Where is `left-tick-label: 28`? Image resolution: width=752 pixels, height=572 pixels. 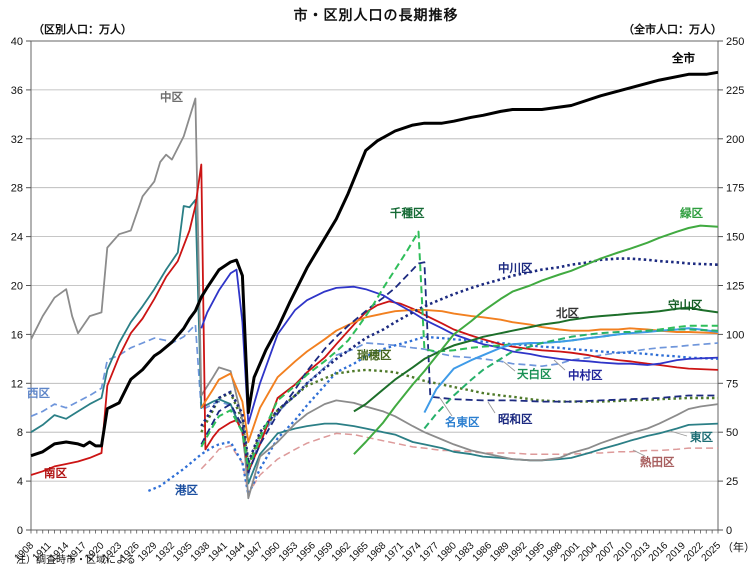 left-tick-label: 28 is located at coordinates (17, 189).